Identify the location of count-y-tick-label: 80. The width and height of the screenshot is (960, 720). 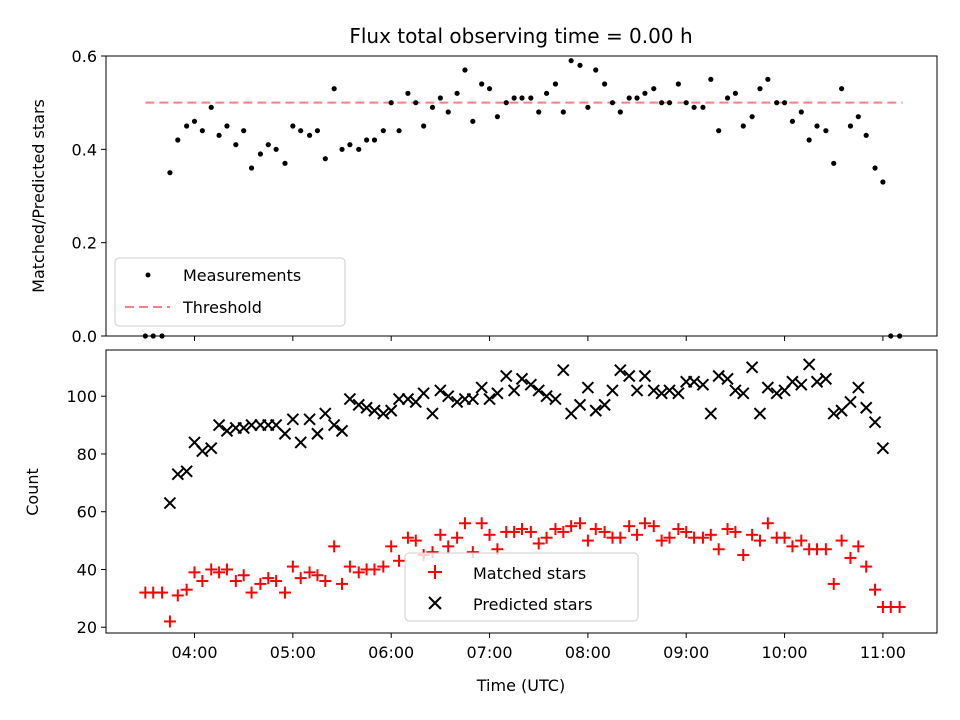
(87, 454).